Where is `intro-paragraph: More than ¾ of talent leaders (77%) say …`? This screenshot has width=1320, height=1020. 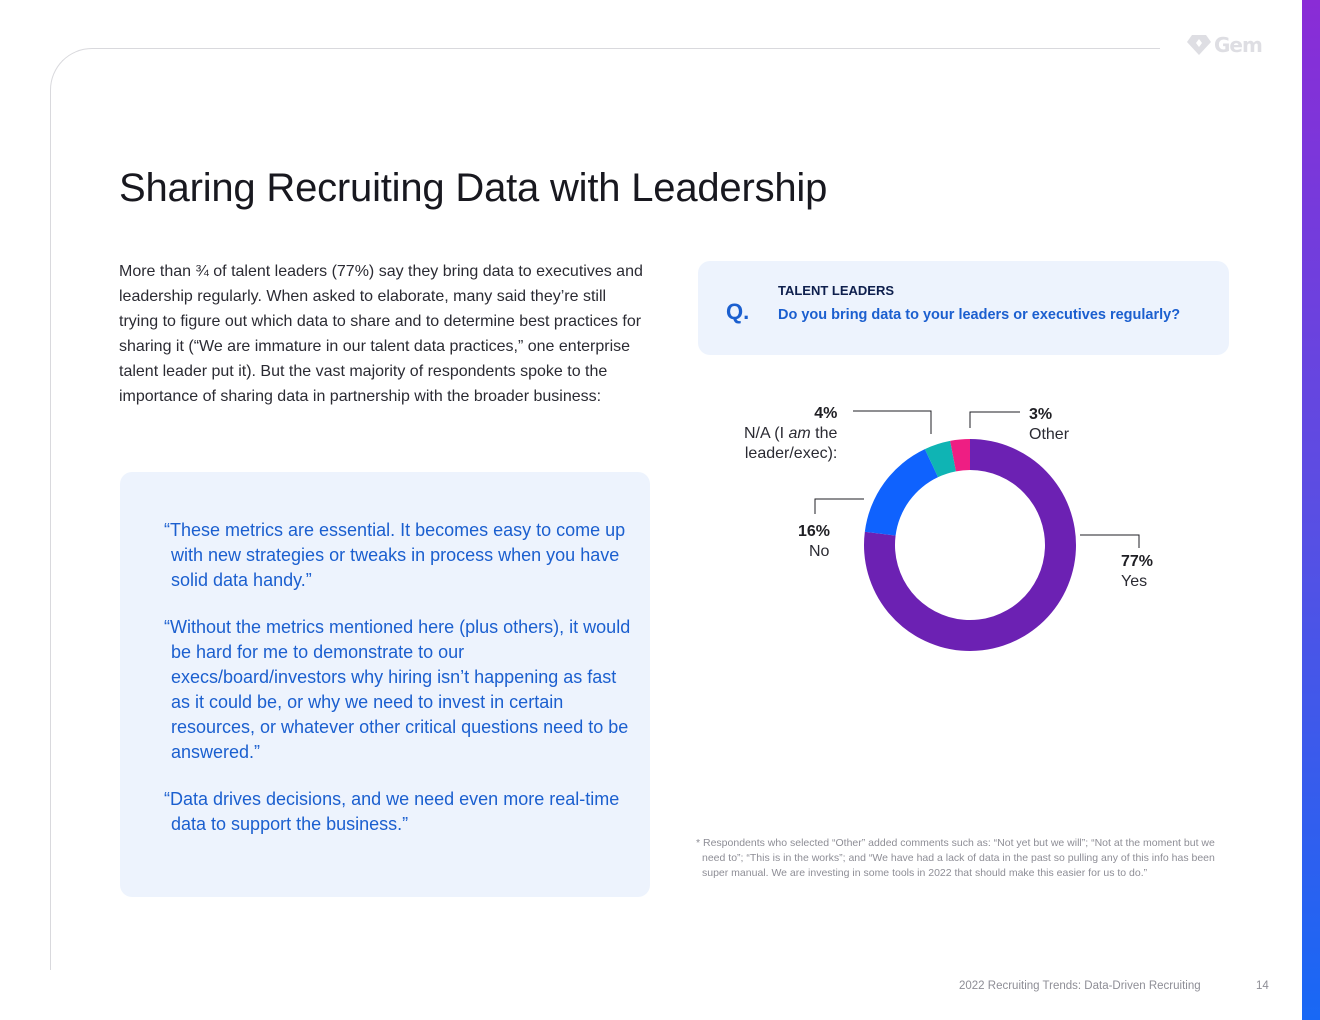
intro-paragraph: More than ¾ of talent leaders (77%) say … is located at coordinates (381, 334).